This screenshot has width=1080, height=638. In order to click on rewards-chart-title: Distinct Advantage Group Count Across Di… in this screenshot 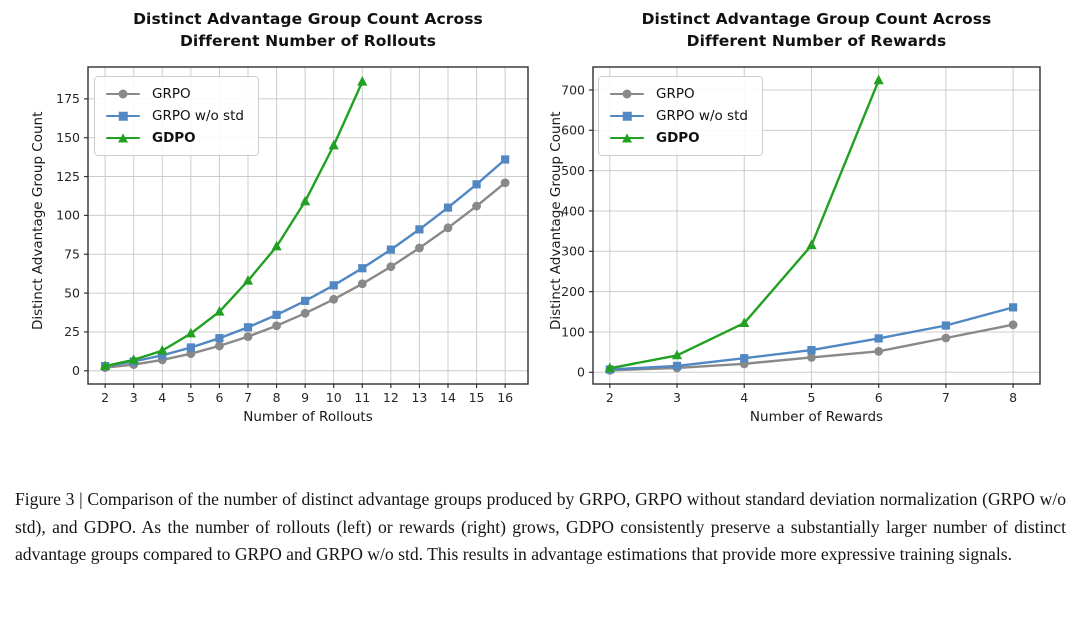, I will do `click(816, 30)`.